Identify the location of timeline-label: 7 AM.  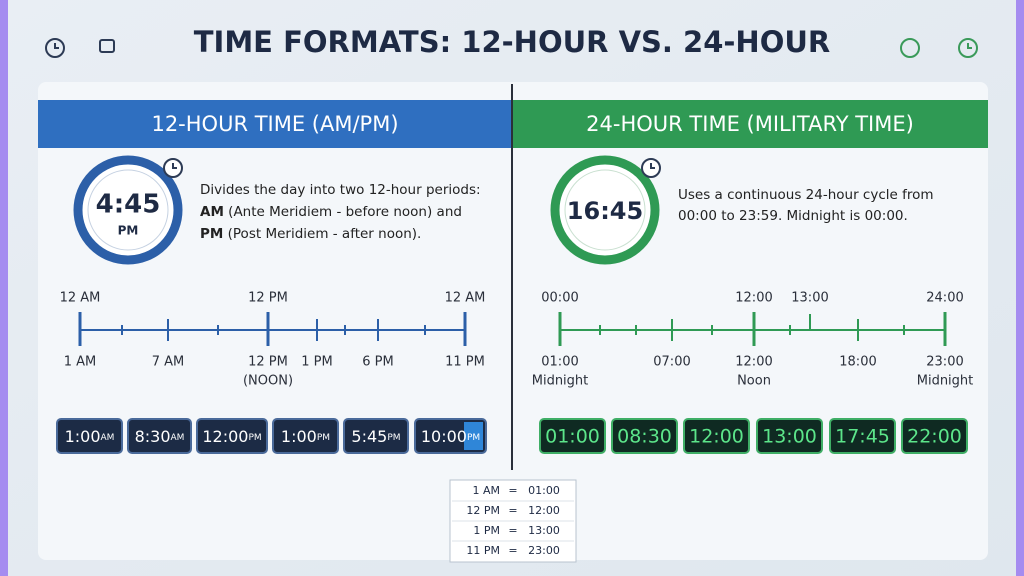
(168, 362).